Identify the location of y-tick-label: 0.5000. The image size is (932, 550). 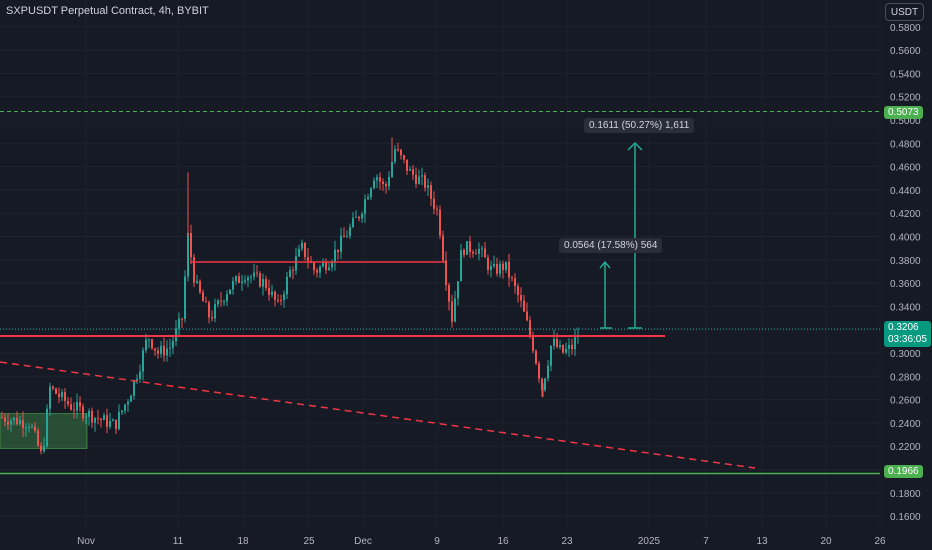
(905, 121).